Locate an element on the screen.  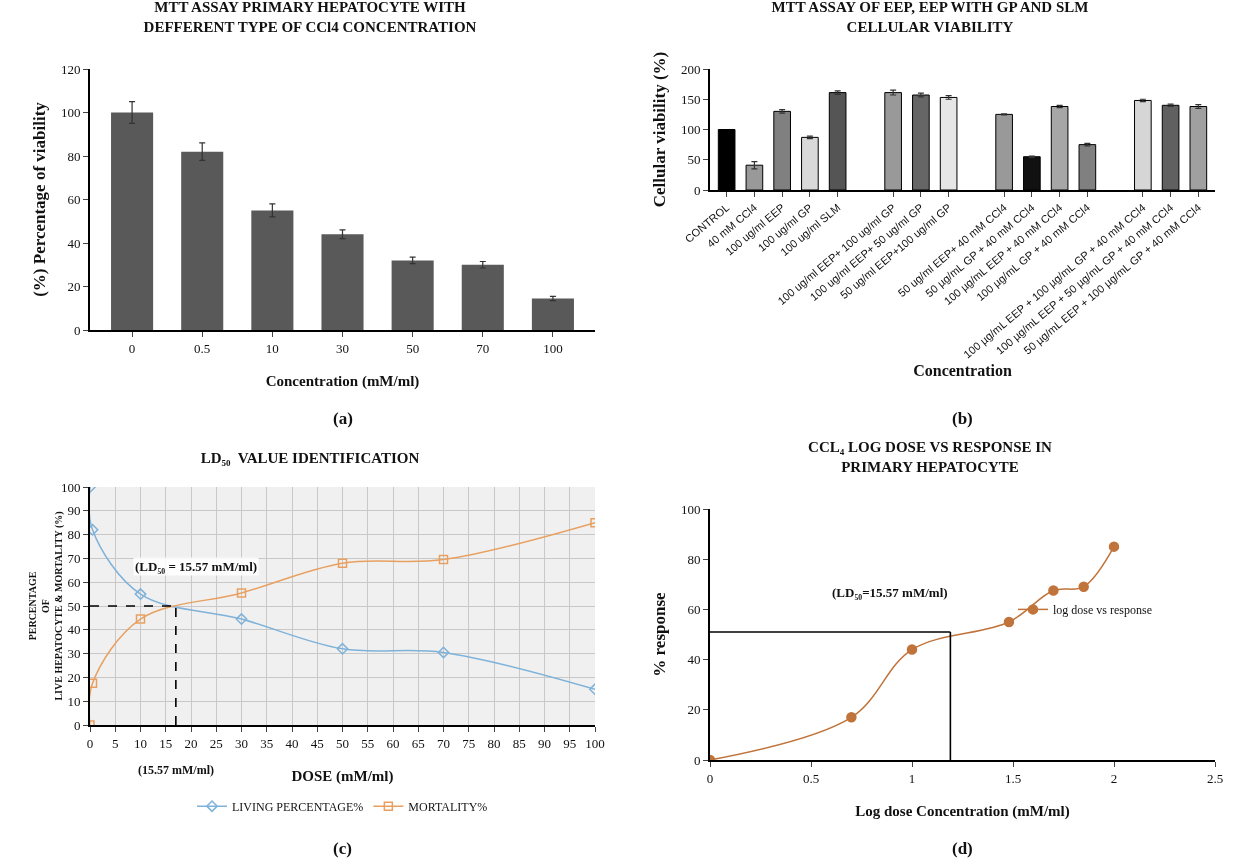
x-tick-label: 5 is located at coordinates (115, 743).